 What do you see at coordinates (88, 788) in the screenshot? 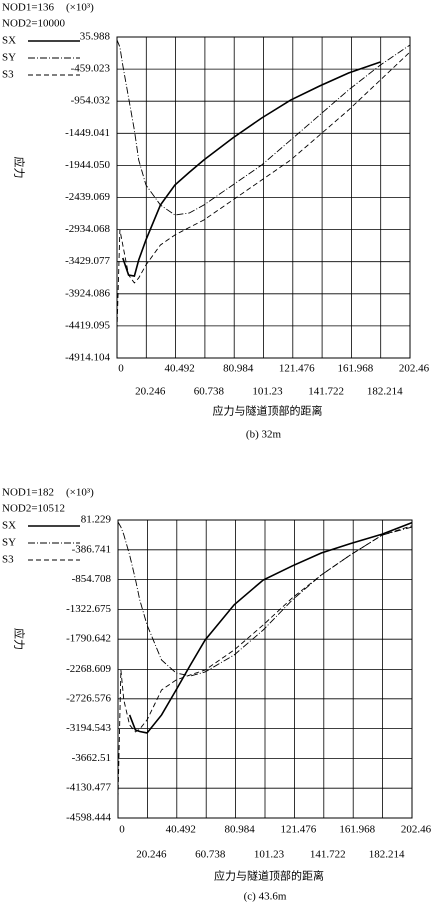
I see `y-tick-label: -4130.477` at bounding box center [88, 788].